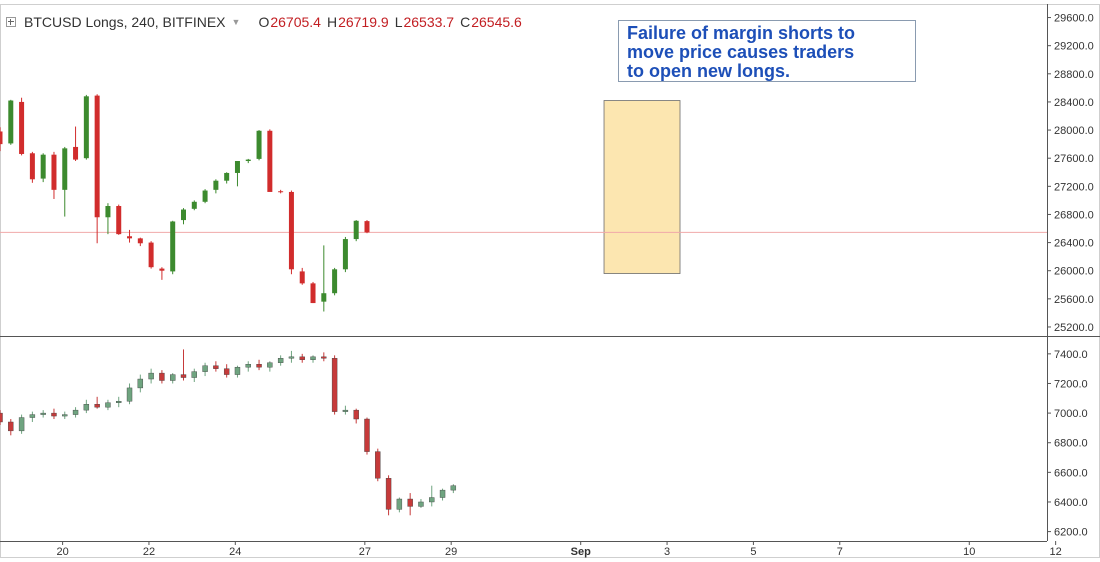 The image size is (1100, 562). What do you see at coordinates (125, 22) in the screenshot?
I see `symbol-title: BTCUSD Longs, 240, BITFINEX` at bounding box center [125, 22].